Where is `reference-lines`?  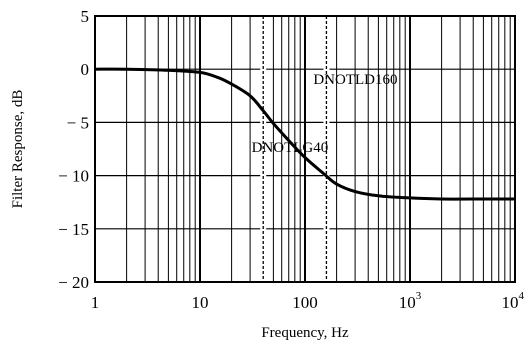
reference-lines is located at coordinates (295, 149).